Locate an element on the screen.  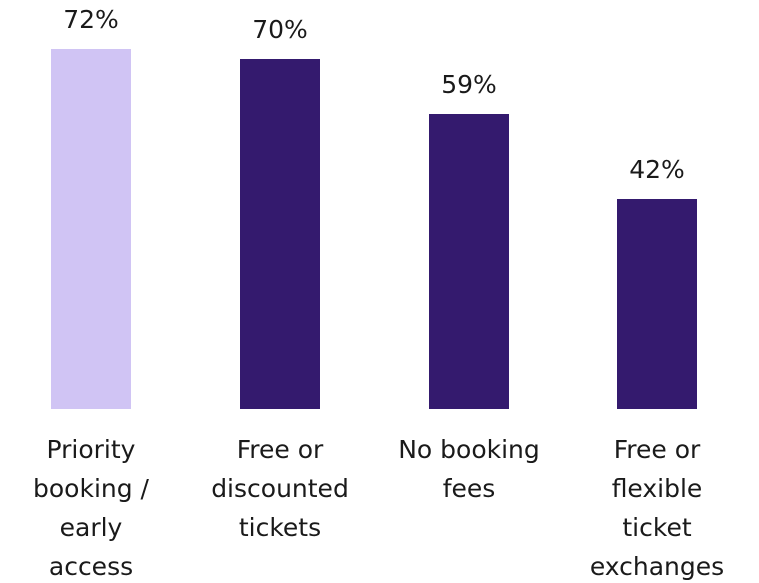
value-label: 70% is located at coordinates (280, 29).